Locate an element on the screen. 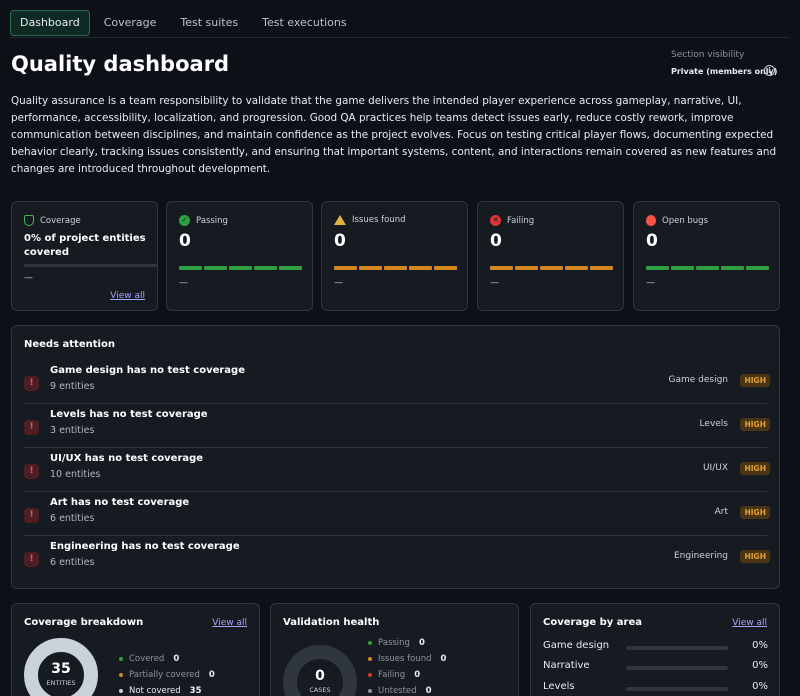 The height and width of the screenshot is (696, 800). passing-card-header: ✓ Passing is located at coordinates (203, 220).